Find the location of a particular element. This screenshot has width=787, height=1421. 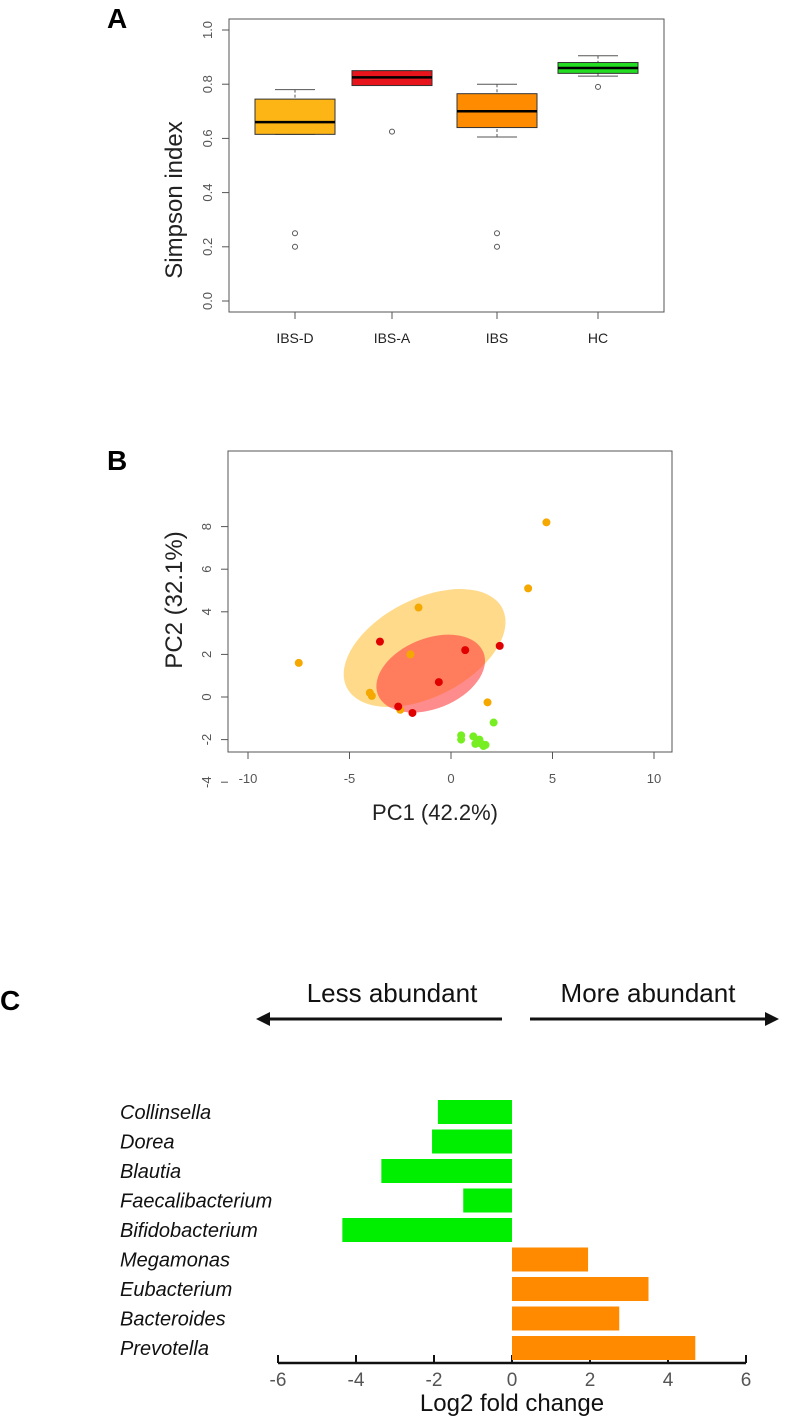

y-tick-label: -4 is located at coordinates (206, 782).